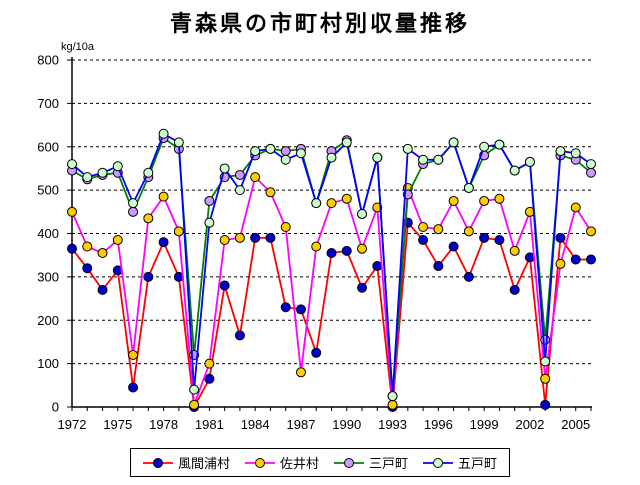 This screenshot has width=640, height=485. Describe the element at coordinates (48, 320) in the screenshot. I see `y-tick-label: 200` at that location.